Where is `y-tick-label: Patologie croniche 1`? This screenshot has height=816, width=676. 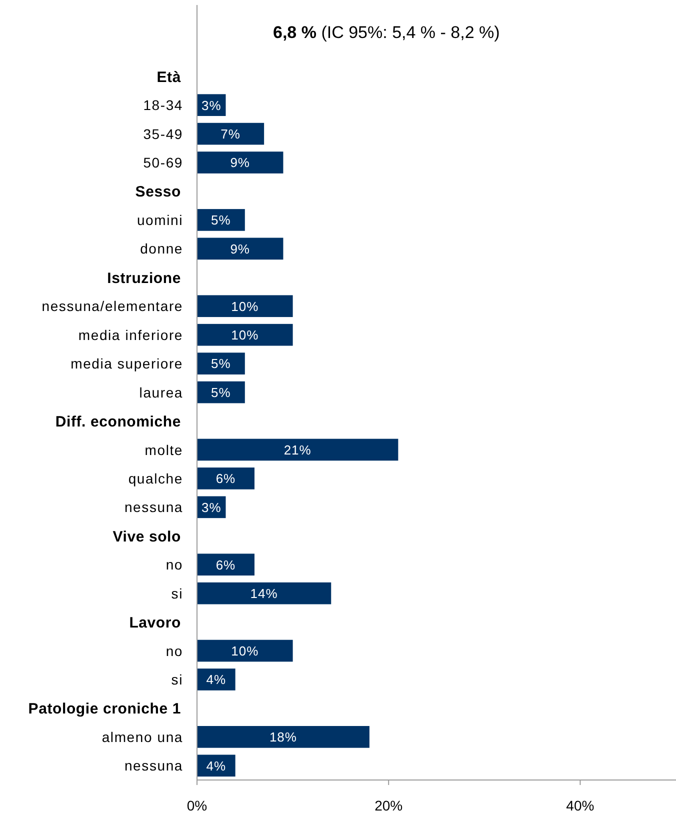
y-tick-label: Patologie croniche 1 is located at coordinates (104, 709).